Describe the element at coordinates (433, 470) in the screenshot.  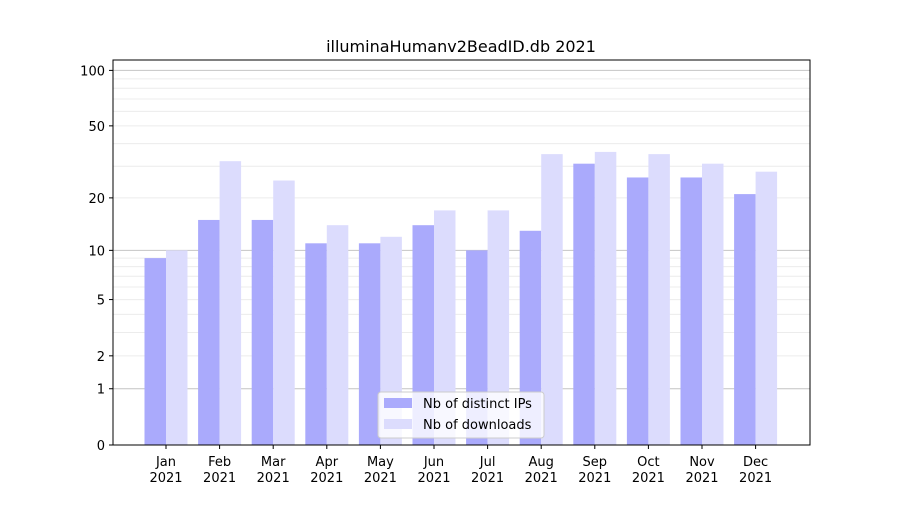
I see `x-tick-label: Jun 2021` at that location.